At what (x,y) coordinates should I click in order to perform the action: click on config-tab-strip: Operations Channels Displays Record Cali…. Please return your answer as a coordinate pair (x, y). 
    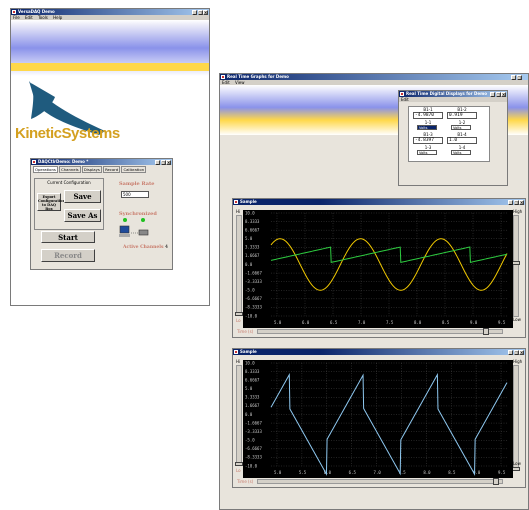
    Looking at the image, I should click on (90, 169).